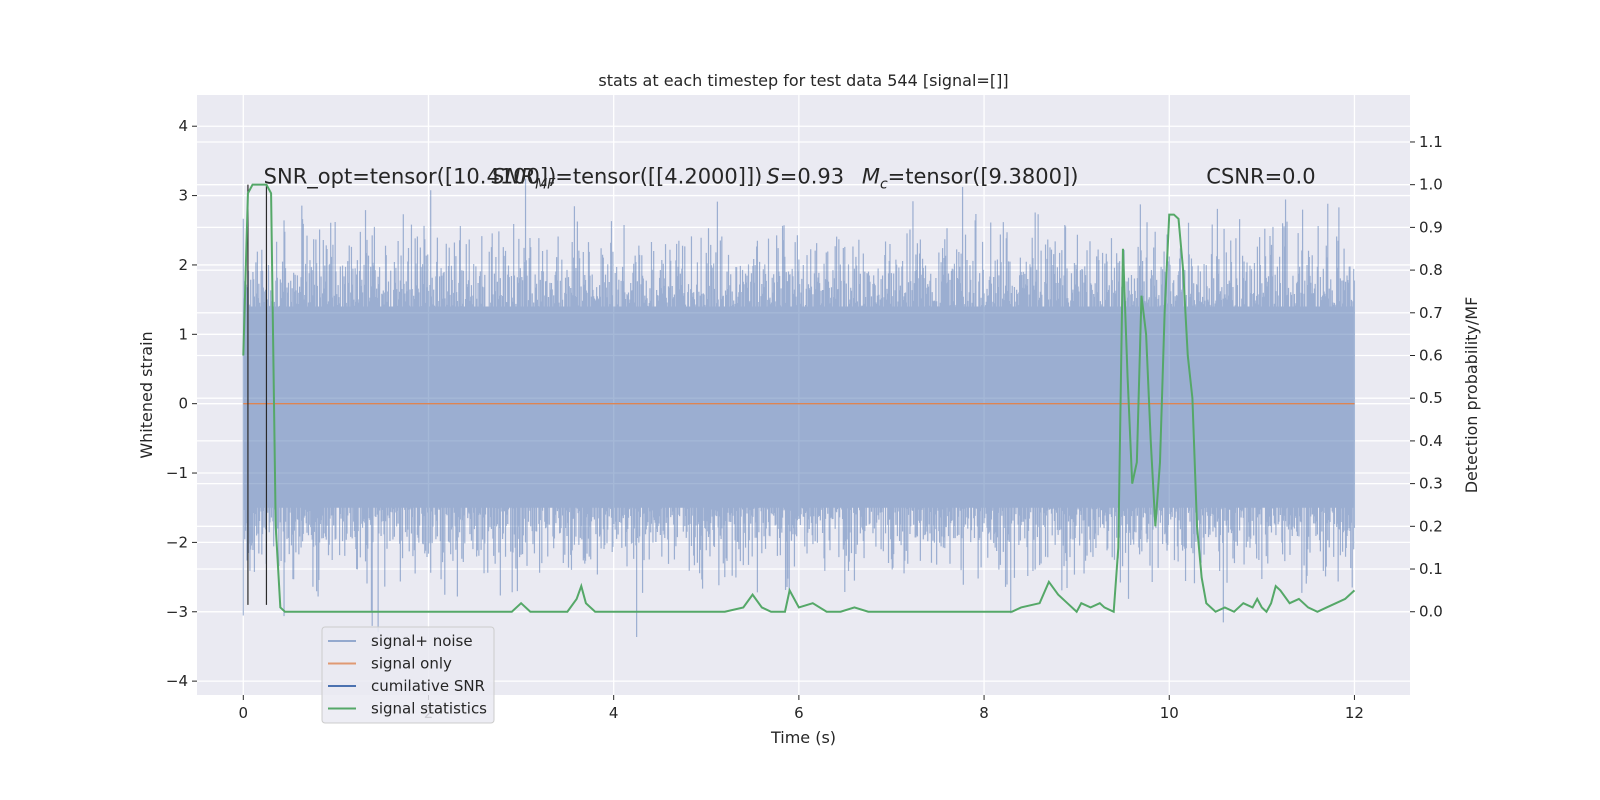  Describe the element at coordinates (1354, 713) in the screenshot. I see `x-tick-label: 12` at that location.